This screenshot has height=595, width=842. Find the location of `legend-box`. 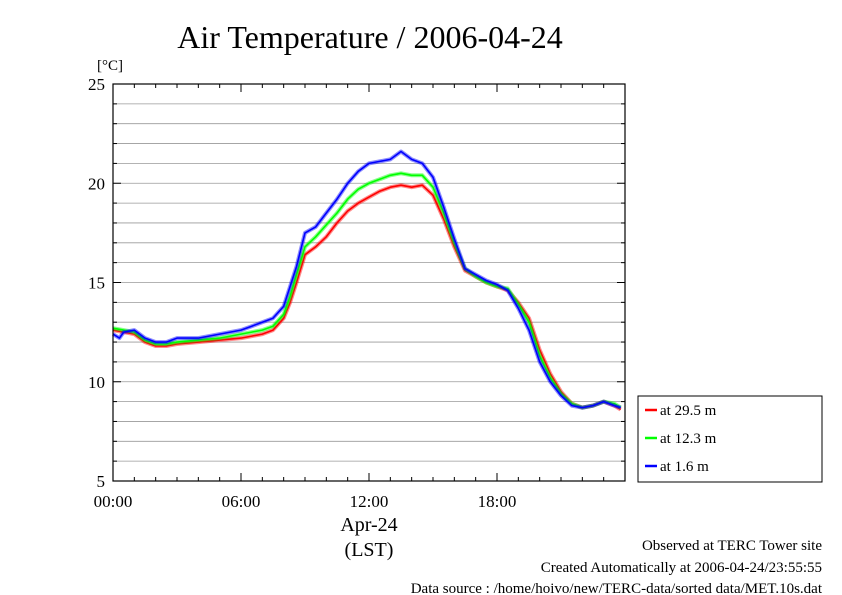

legend-box is located at coordinates (730, 439).